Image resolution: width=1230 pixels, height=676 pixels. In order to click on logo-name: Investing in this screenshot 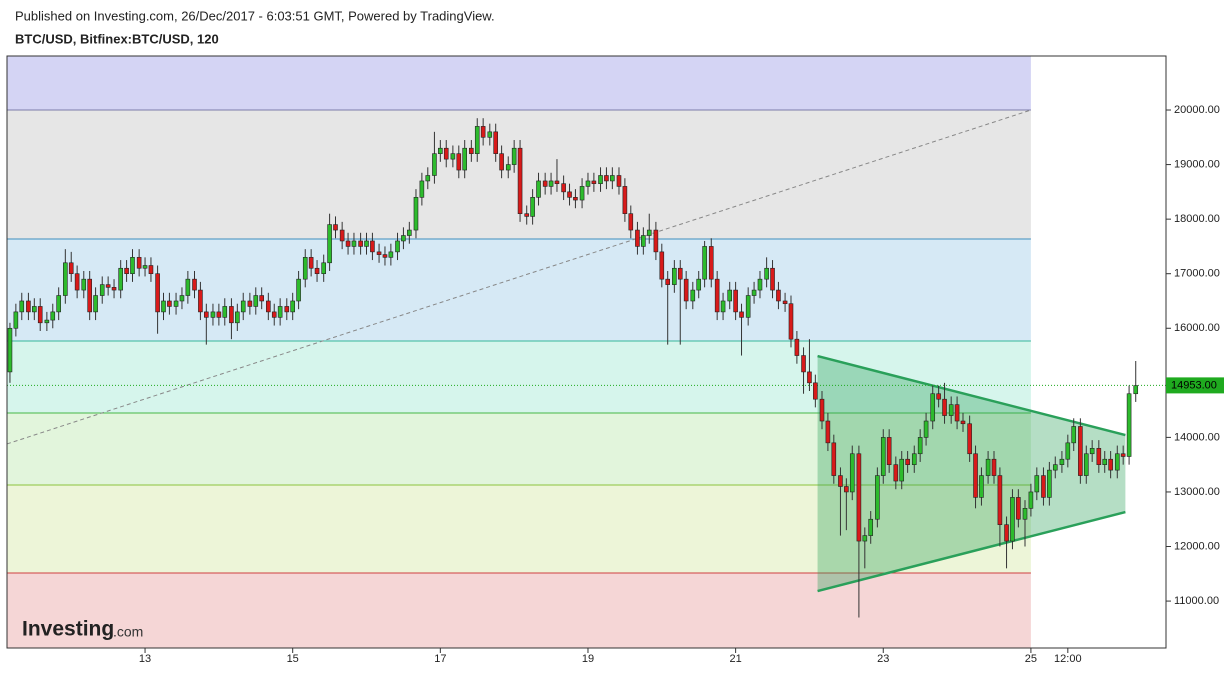, I will do `click(68, 629)`.